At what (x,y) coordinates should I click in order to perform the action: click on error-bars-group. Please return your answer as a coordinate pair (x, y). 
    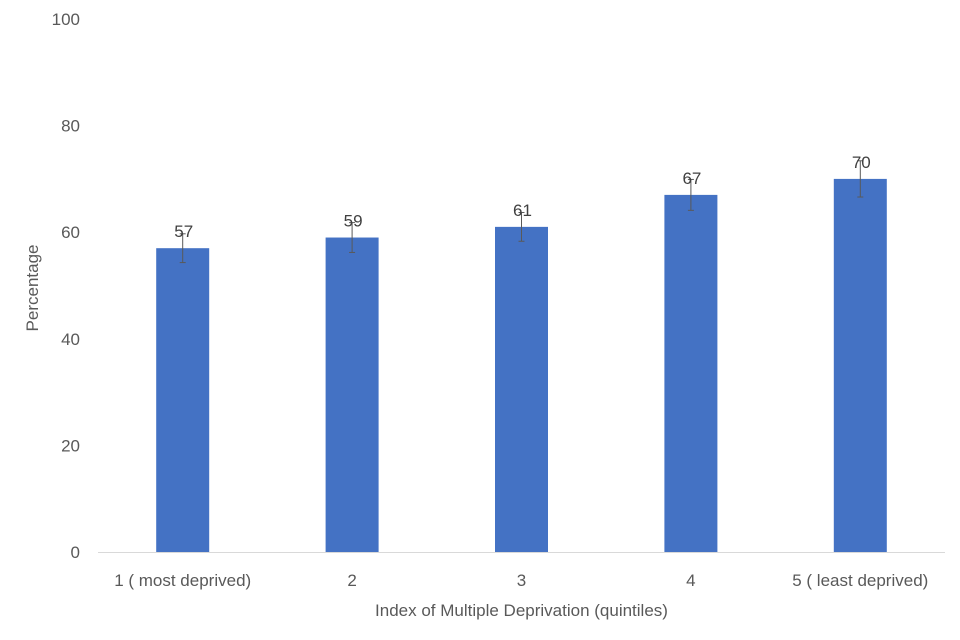
    Looking at the image, I should click on (521, 212).